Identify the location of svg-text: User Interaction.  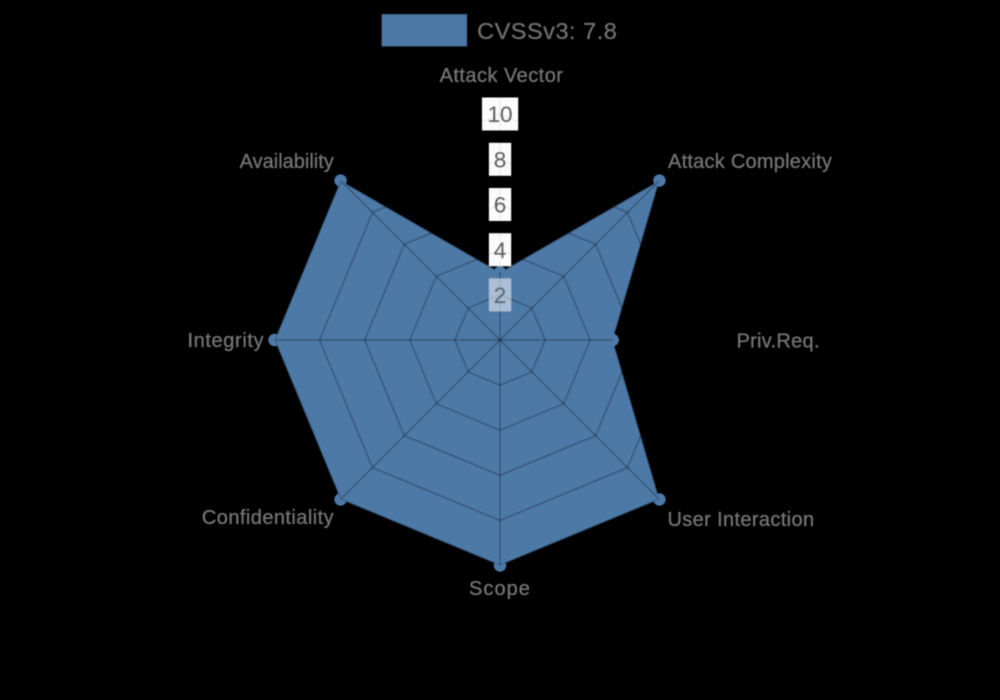
(741, 520).